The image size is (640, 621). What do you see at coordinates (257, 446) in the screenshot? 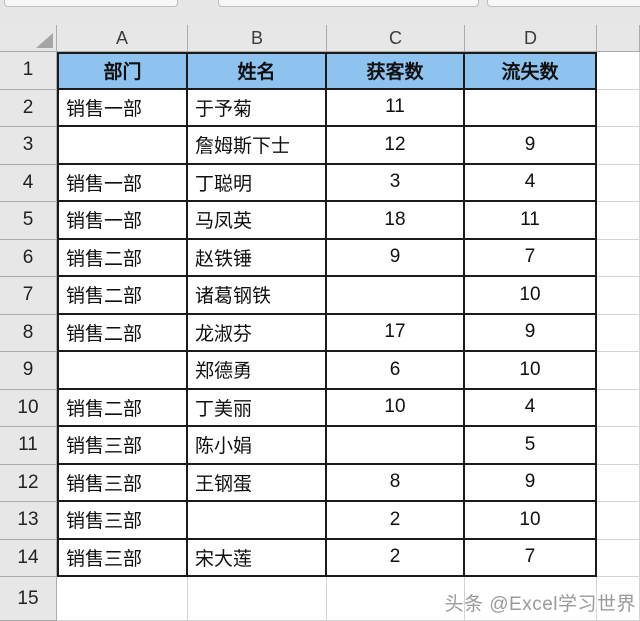
I see `cell-B11: 陈小娟` at bounding box center [257, 446].